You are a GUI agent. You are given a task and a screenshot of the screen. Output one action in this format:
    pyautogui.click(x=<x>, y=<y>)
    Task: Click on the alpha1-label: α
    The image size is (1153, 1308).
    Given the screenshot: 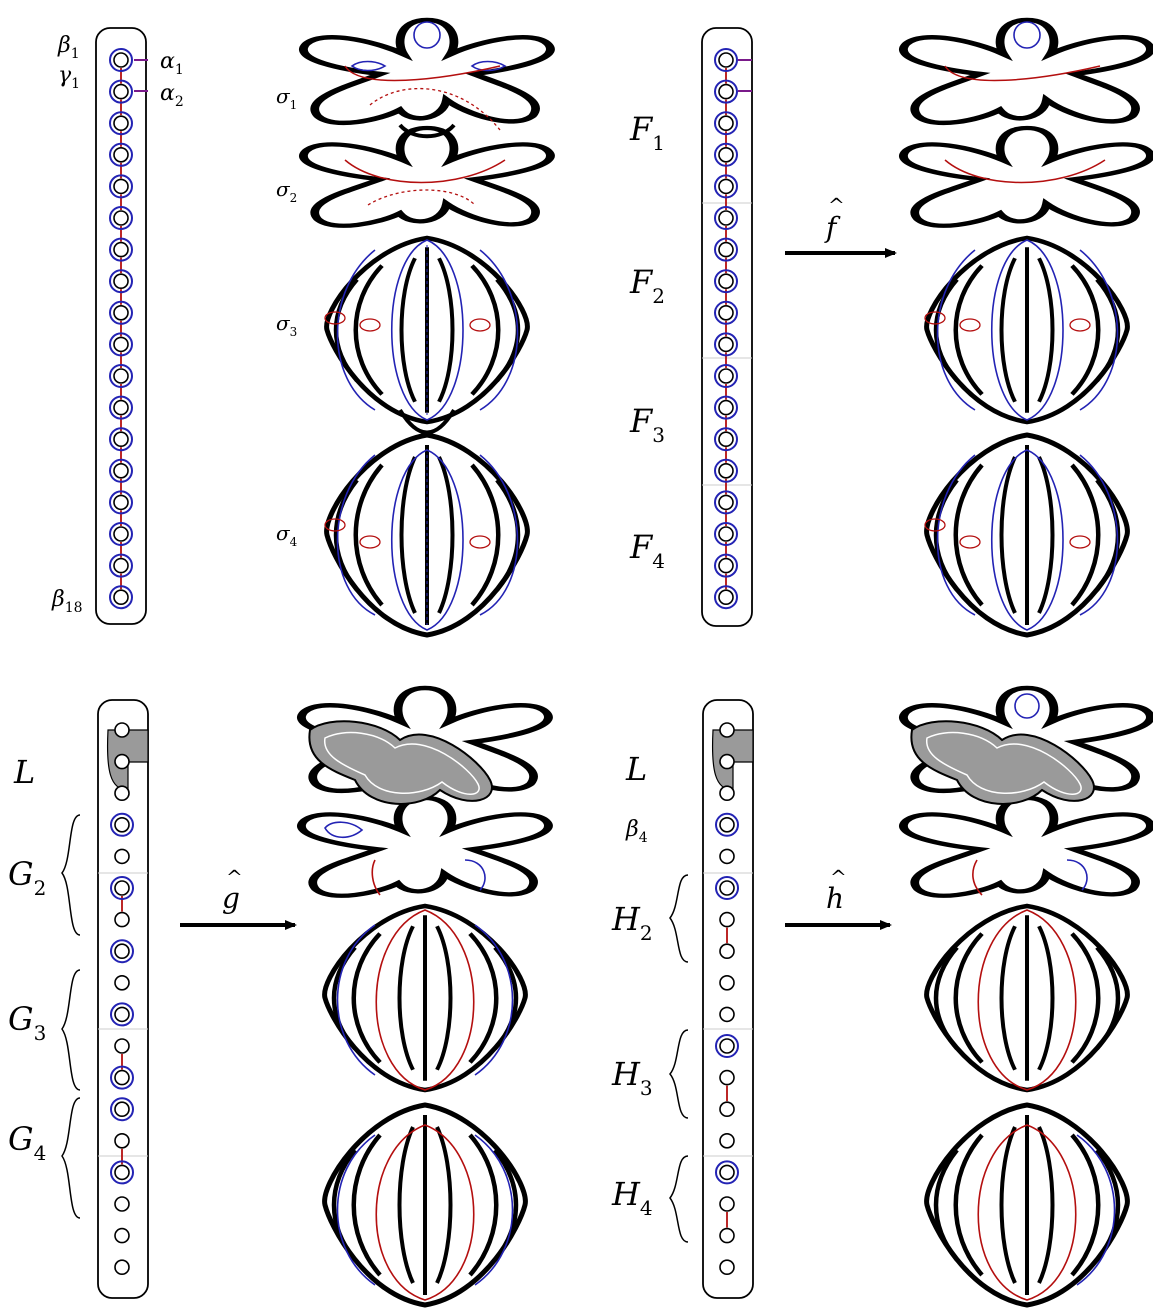 What is the action you would take?
    pyautogui.click(x=167, y=61)
    